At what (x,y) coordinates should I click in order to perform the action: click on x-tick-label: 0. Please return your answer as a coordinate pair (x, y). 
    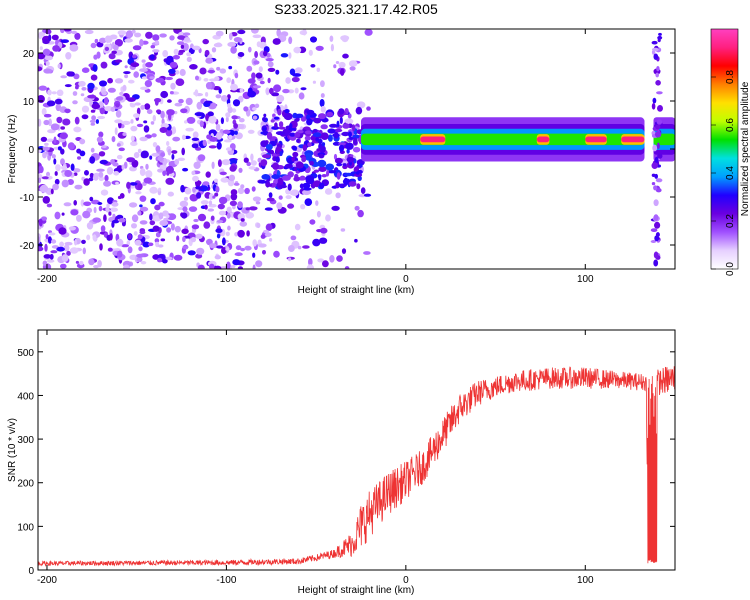
    Looking at the image, I should click on (406, 580).